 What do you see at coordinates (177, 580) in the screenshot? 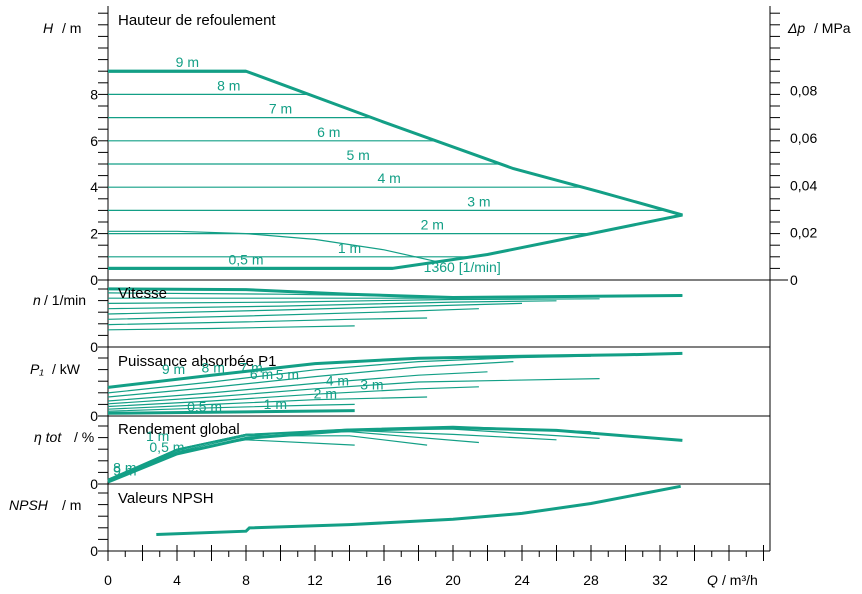
I see `x-tick-label: 4` at bounding box center [177, 580].